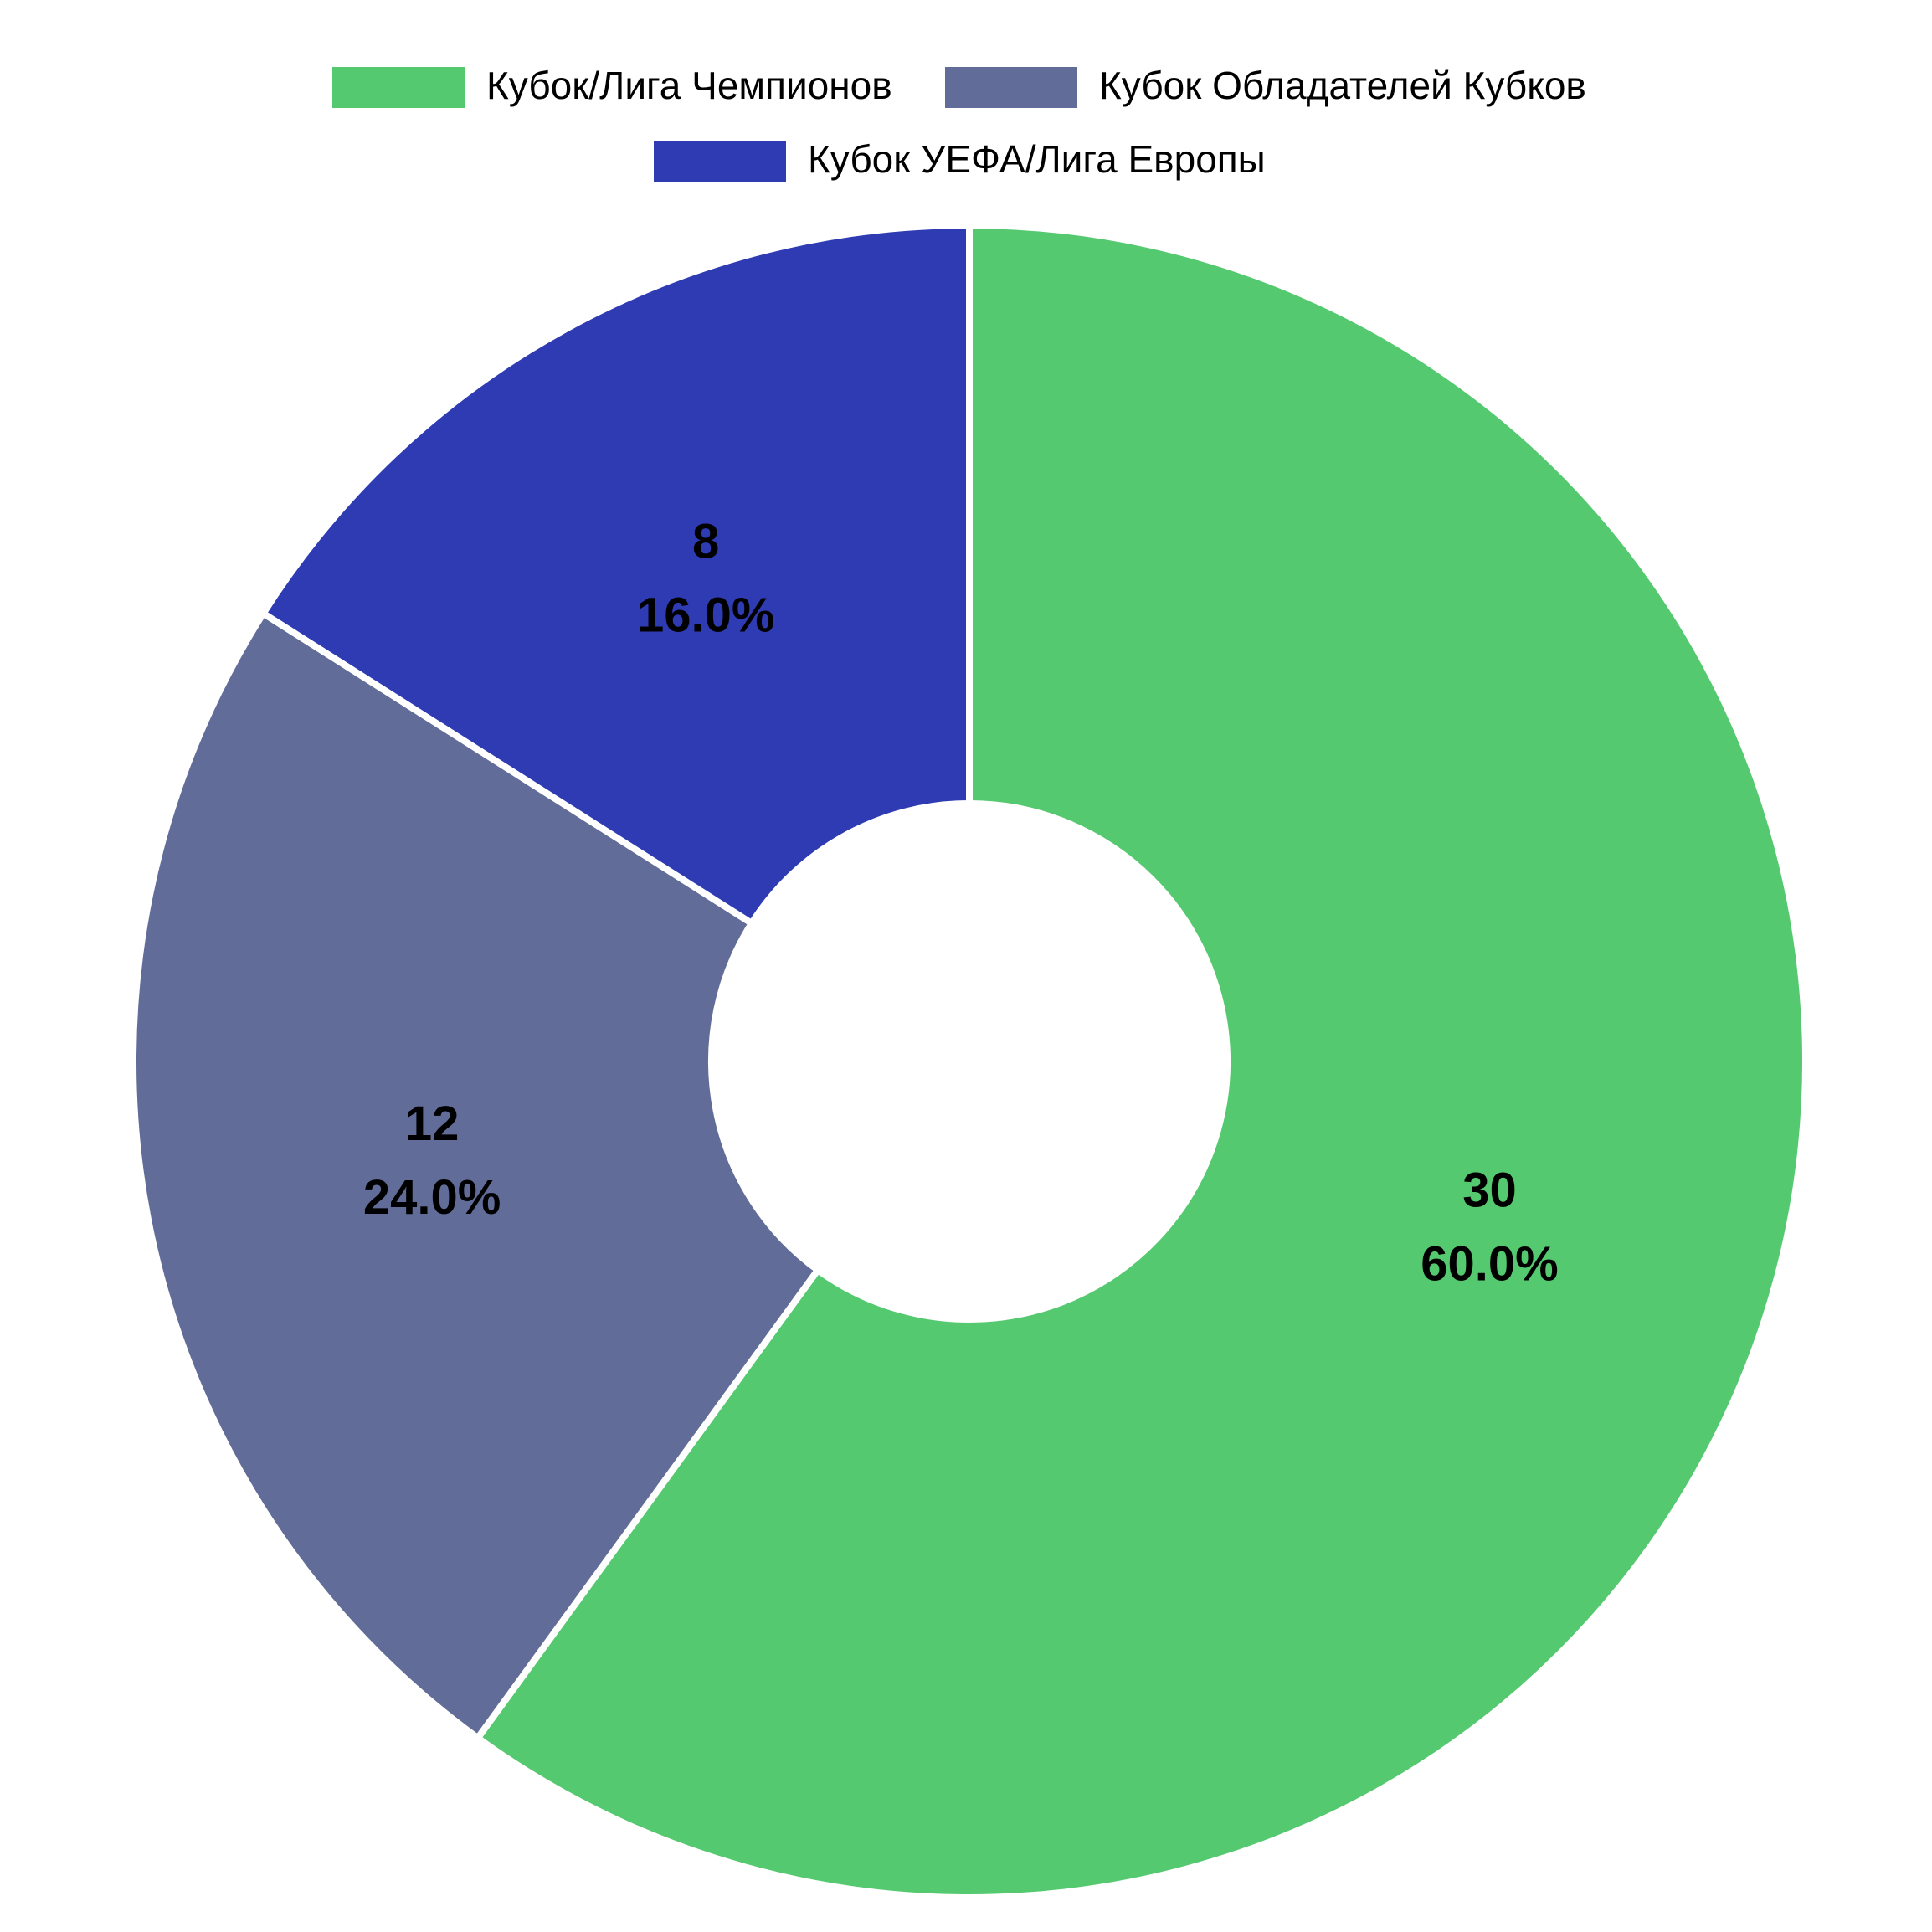  Describe the element at coordinates (1342, 85) in the screenshot. I see `legend-label: Кубок Обладателей Кубков` at that location.